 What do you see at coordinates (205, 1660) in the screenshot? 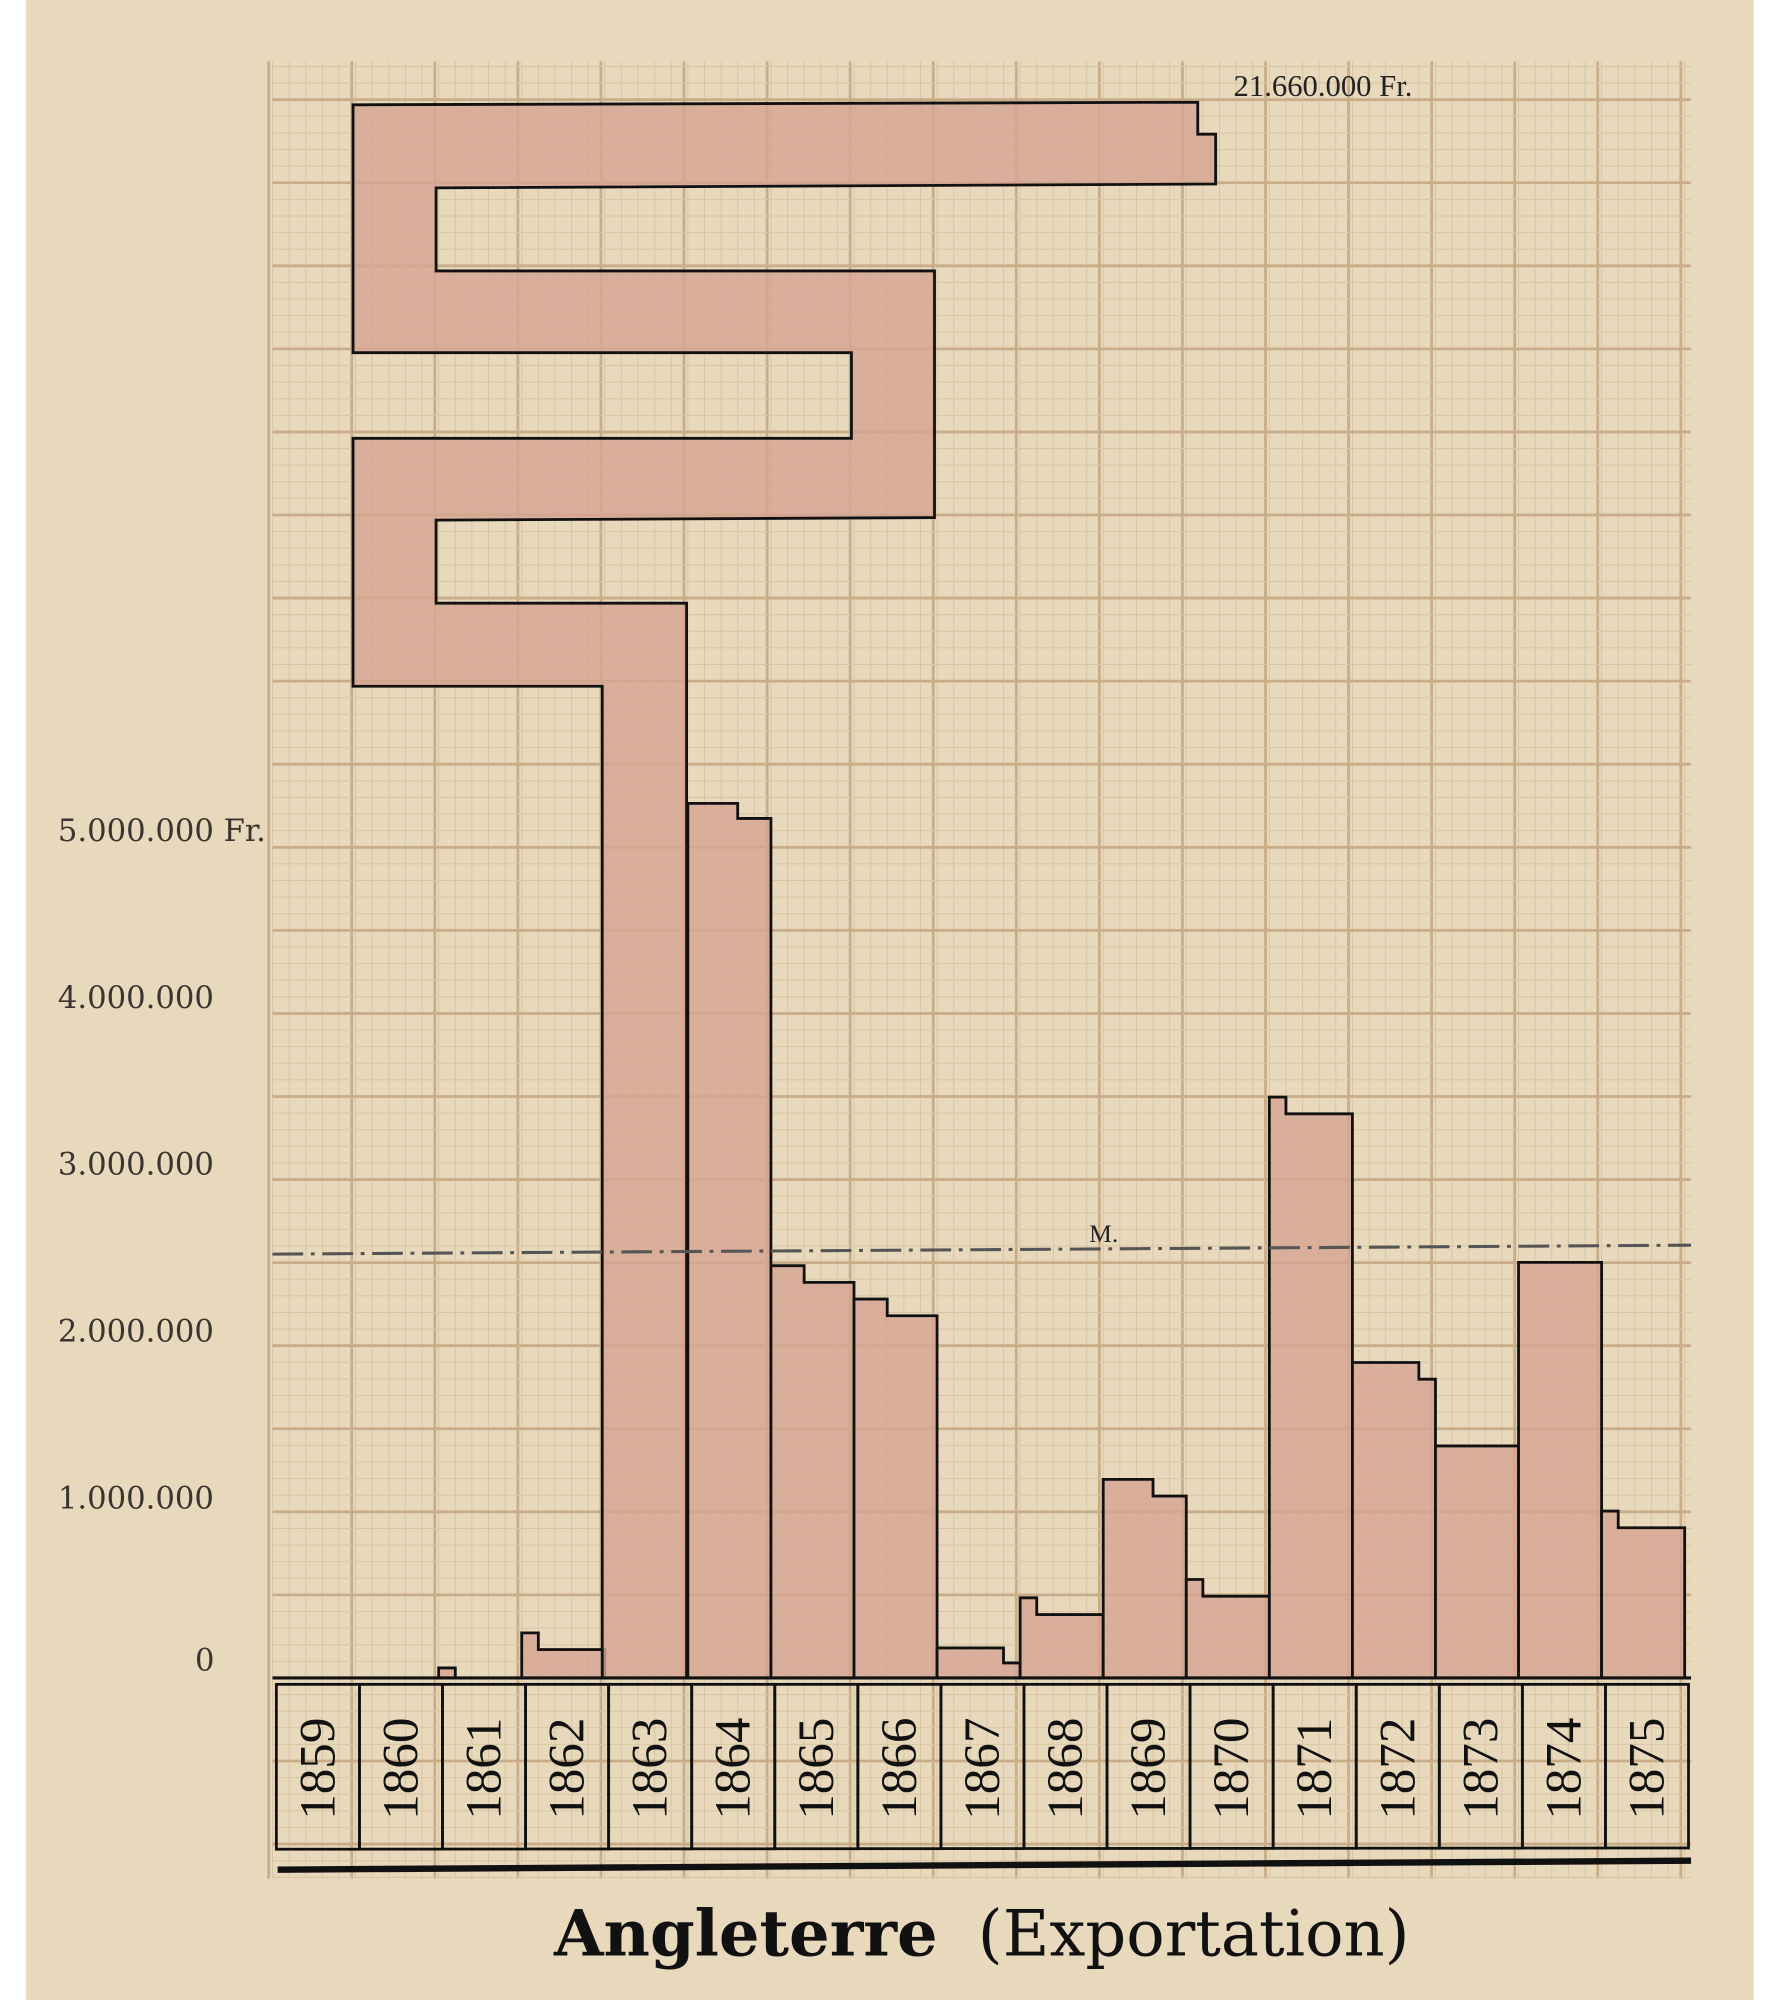
I see `y-tick-label: 0` at bounding box center [205, 1660].